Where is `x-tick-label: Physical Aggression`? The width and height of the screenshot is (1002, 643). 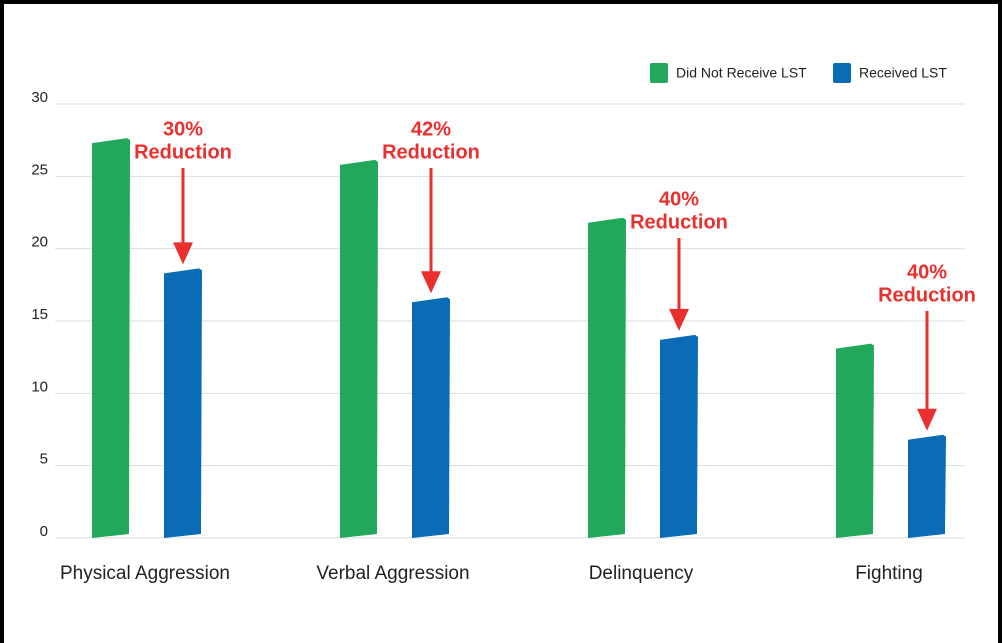
x-tick-label: Physical Aggression is located at coordinates (145, 573).